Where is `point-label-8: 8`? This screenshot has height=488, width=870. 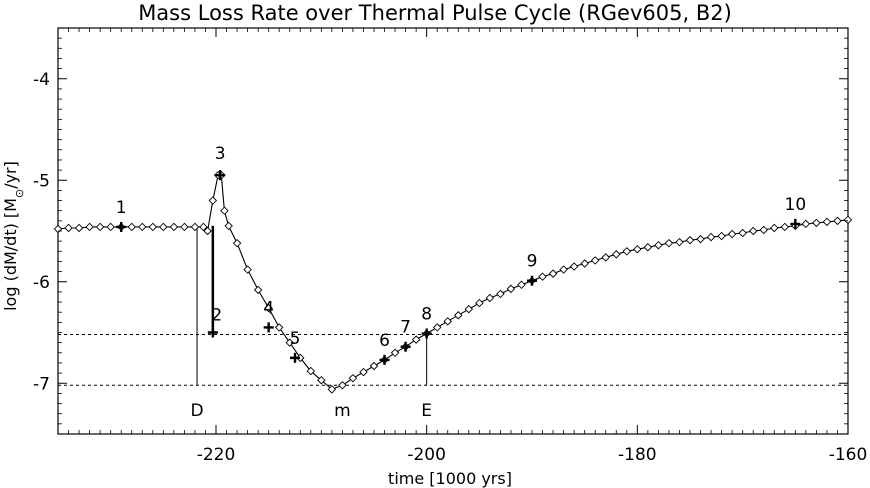 point-label-8: 8 is located at coordinates (426, 315).